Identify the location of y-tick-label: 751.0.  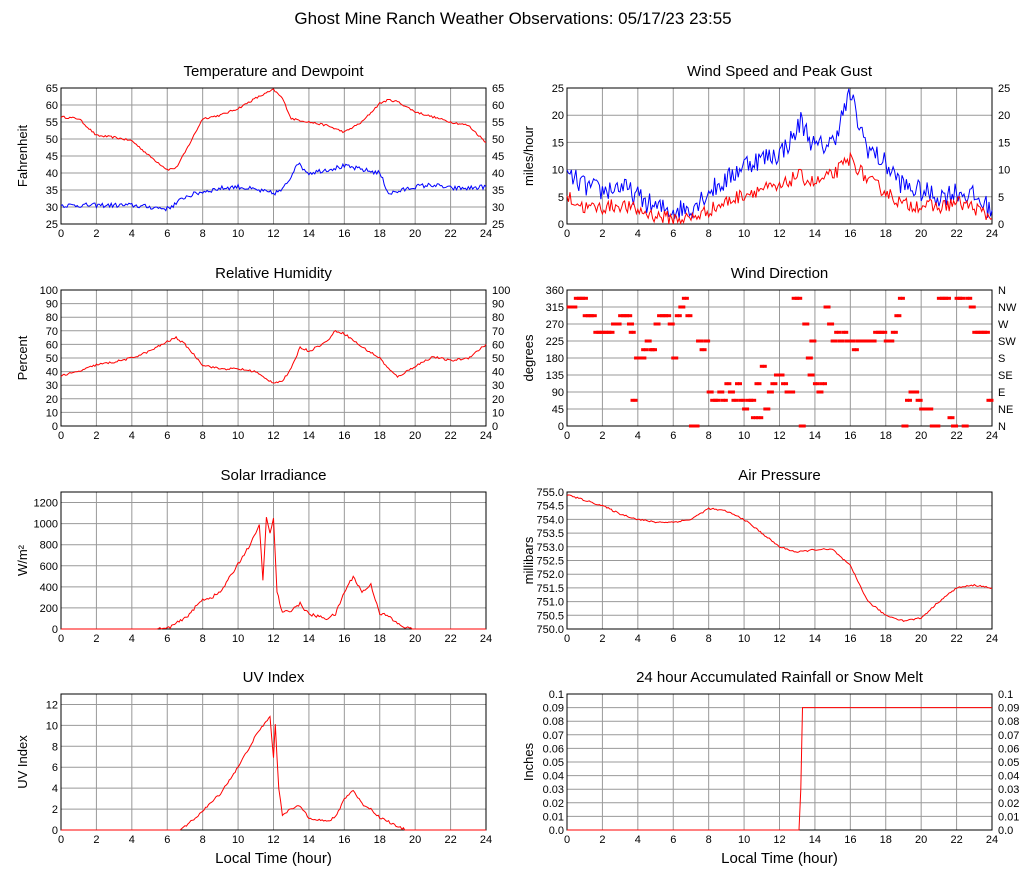
(550, 603).